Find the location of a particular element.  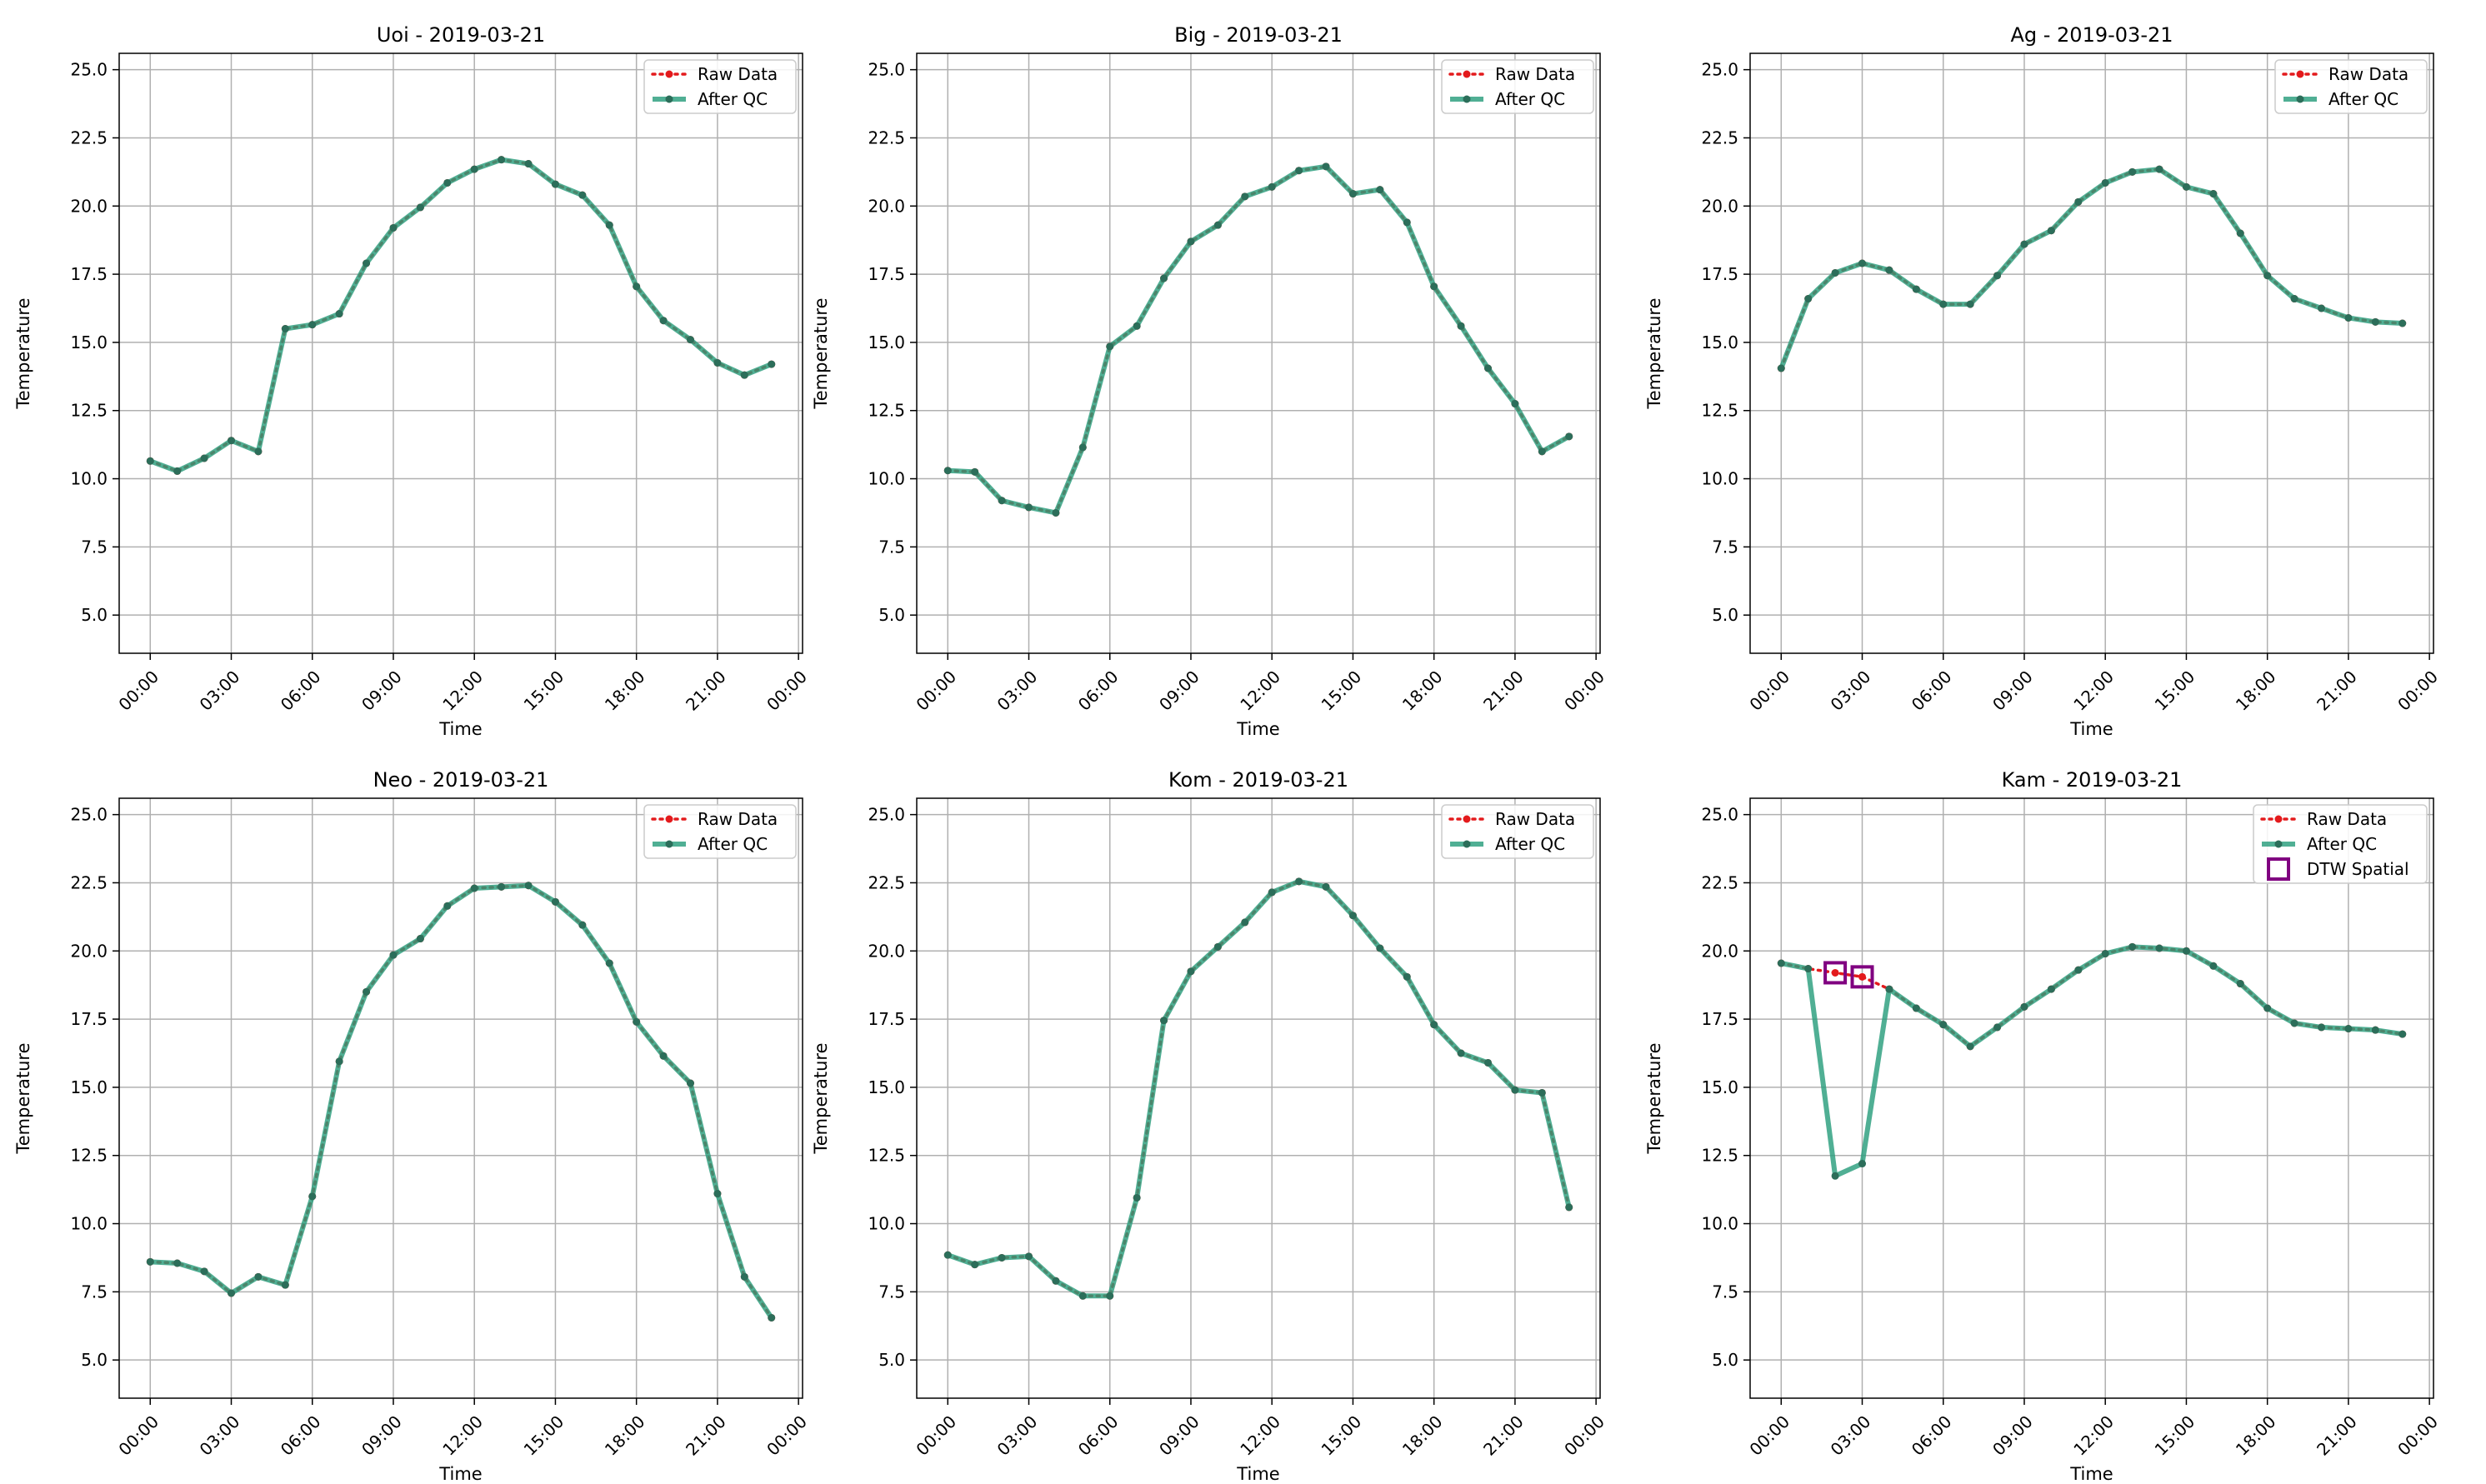

x-tick-label: 09:00 is located at coordinates (1179, 691).